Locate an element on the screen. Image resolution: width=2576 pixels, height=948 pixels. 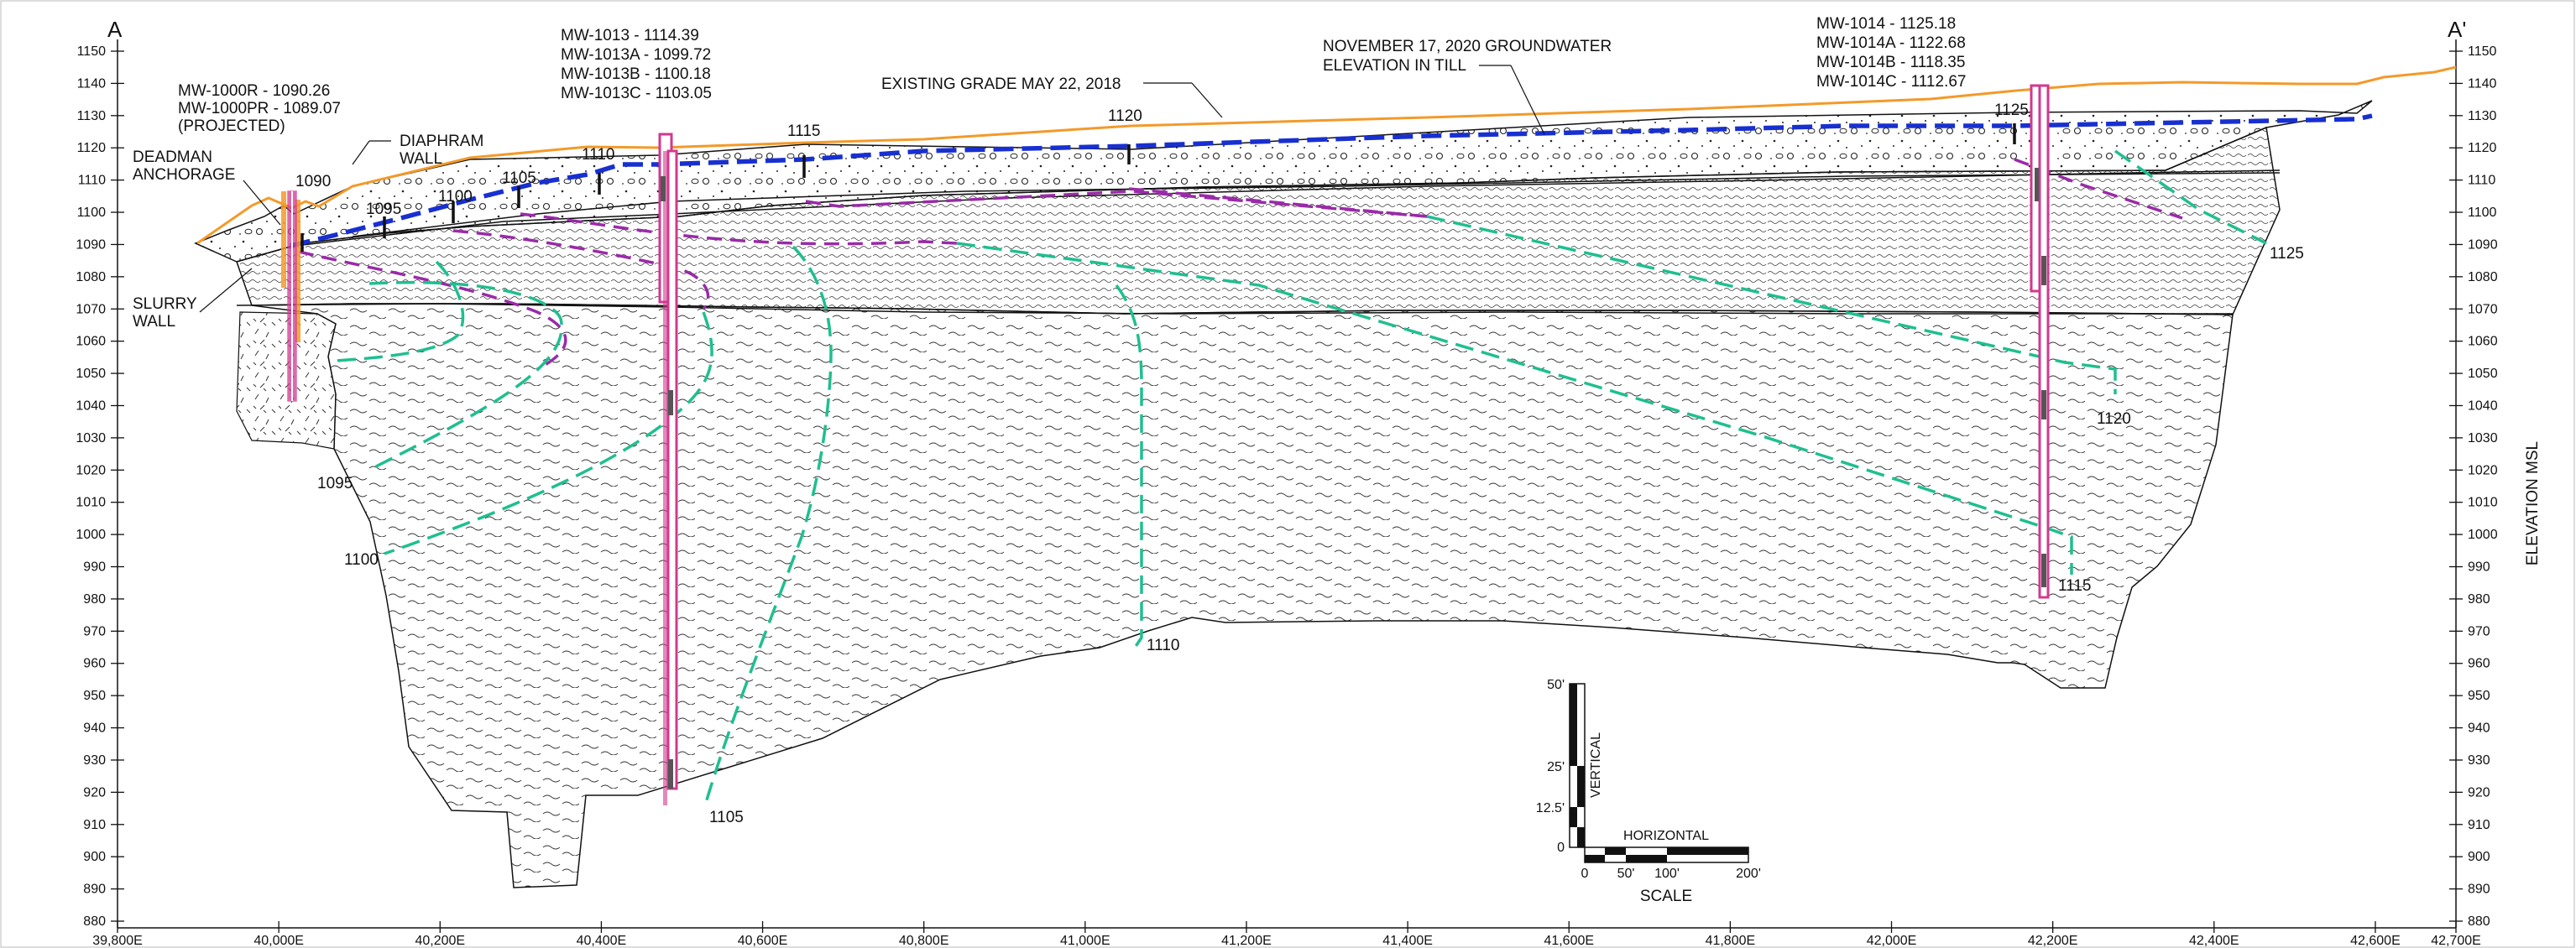
elev-tick-right-1050: 1050 is located at coordinates (2483, 374).